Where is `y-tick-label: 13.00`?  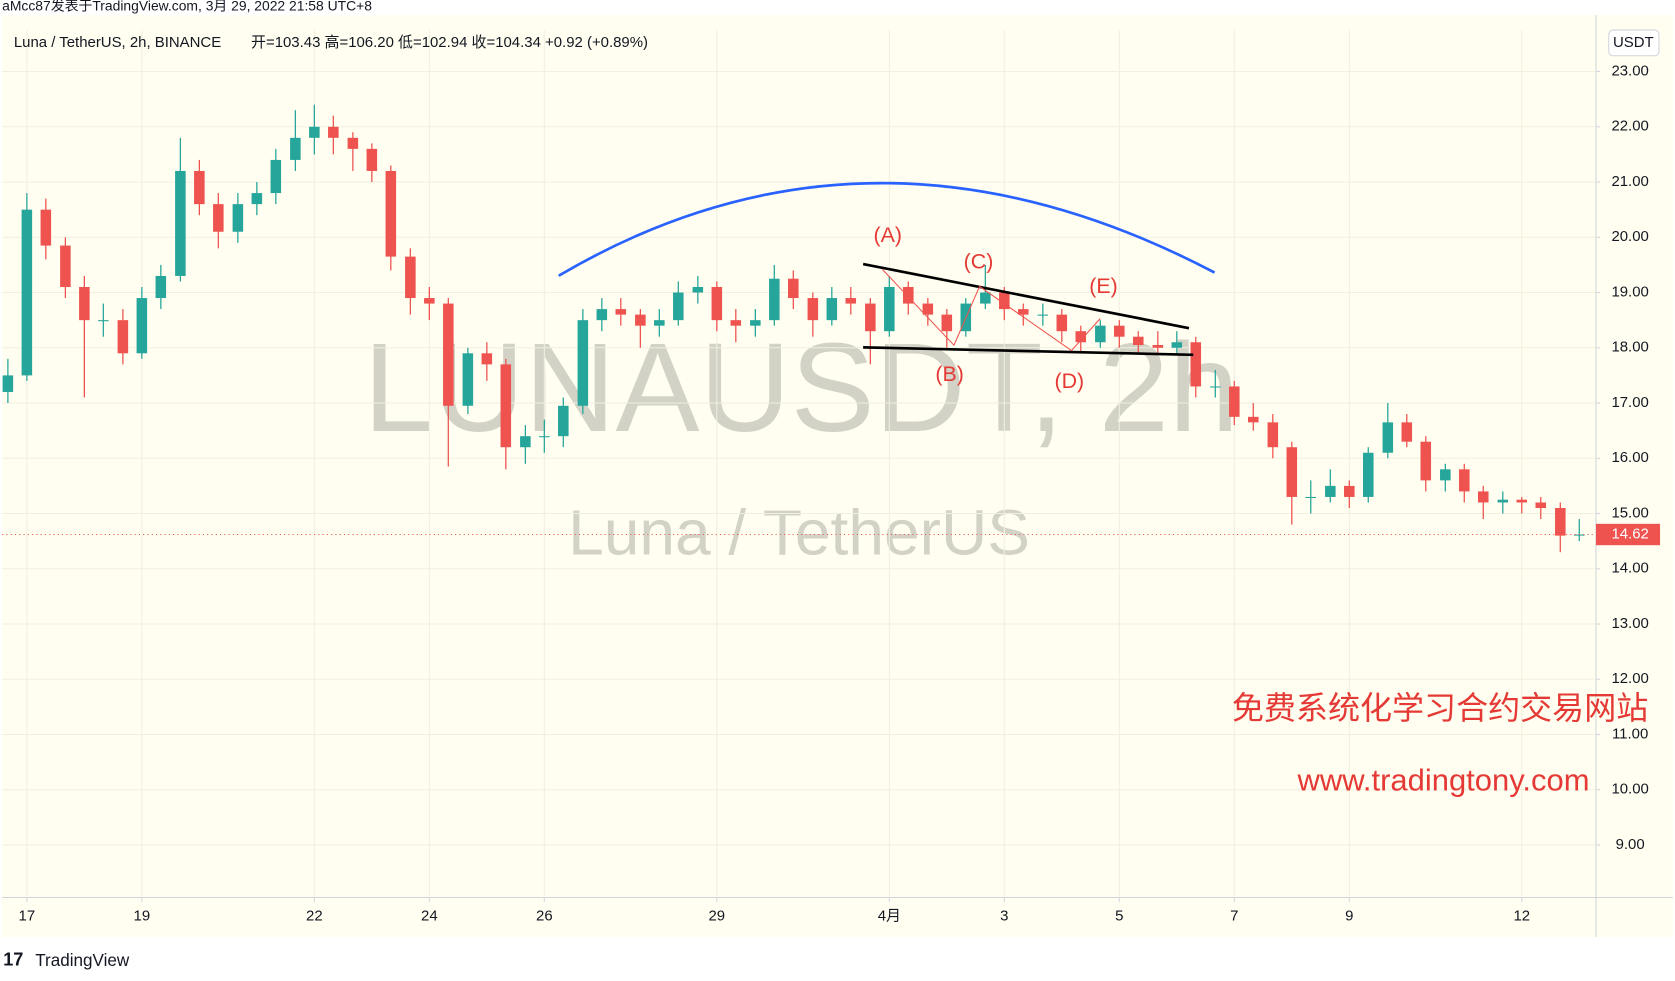 y-tick-label: 13.00 is located at coordinates (1629, 623).